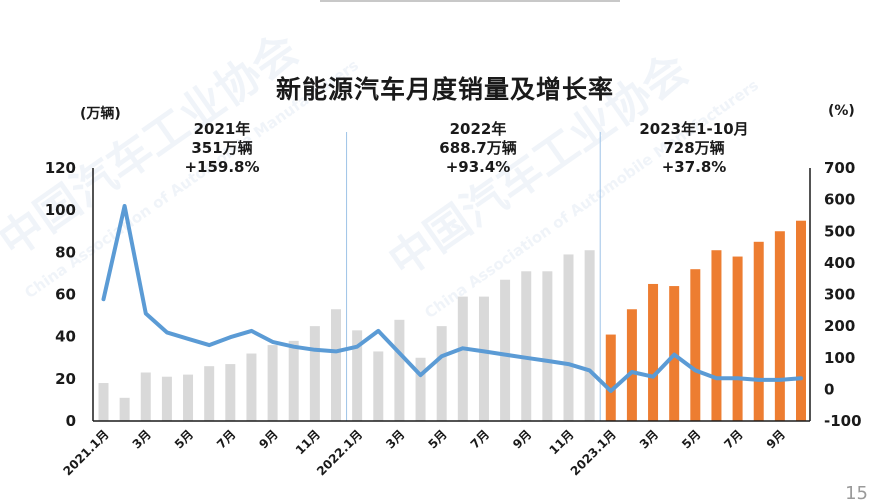 The width and height of the screenshot is (890, 504). What do you see at coordinates (843, 421) in the screenshot?
I see `right-tick-label: -100` at bounding box center [843, 421].